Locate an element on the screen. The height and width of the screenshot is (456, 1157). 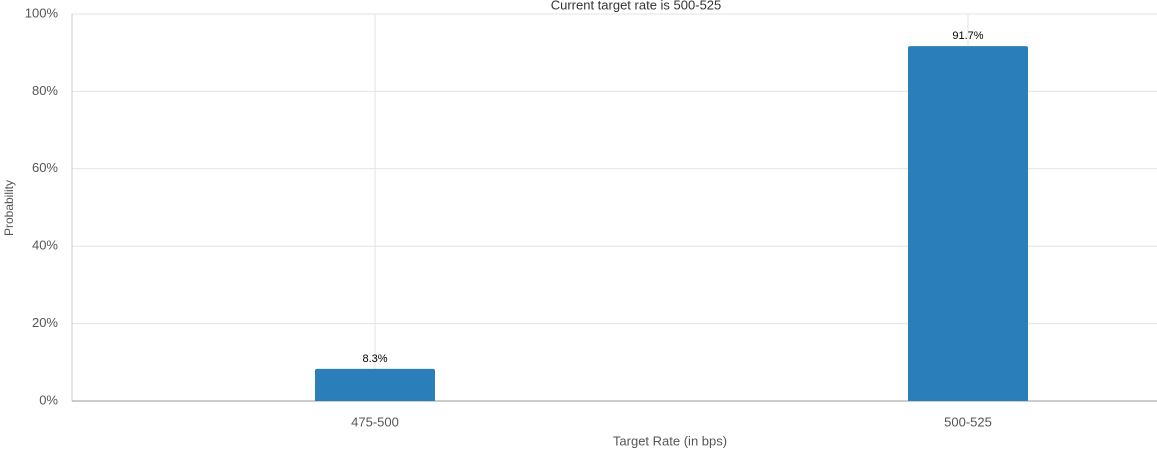
x-tick-label: 475-500 is located at coordinates (375, 421).